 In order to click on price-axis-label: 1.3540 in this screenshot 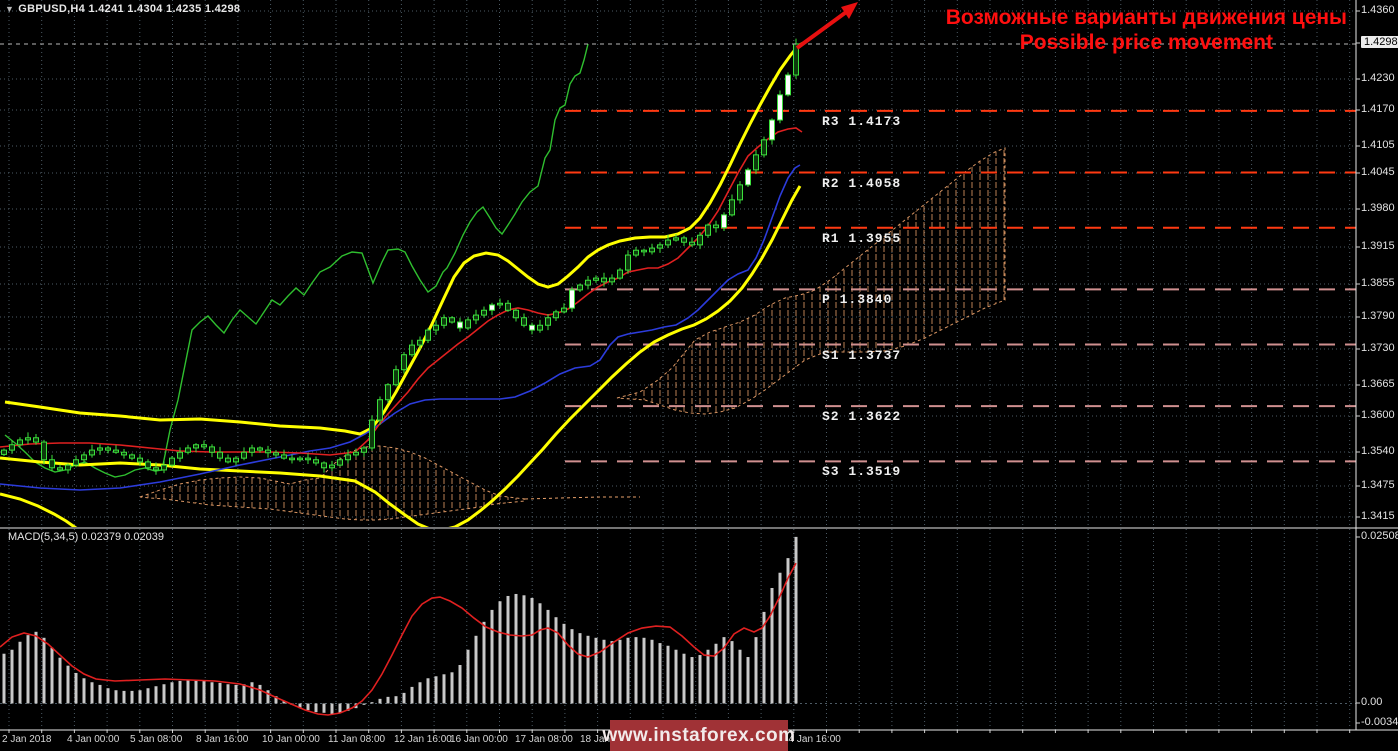, I will do `click(1378, 451)`.